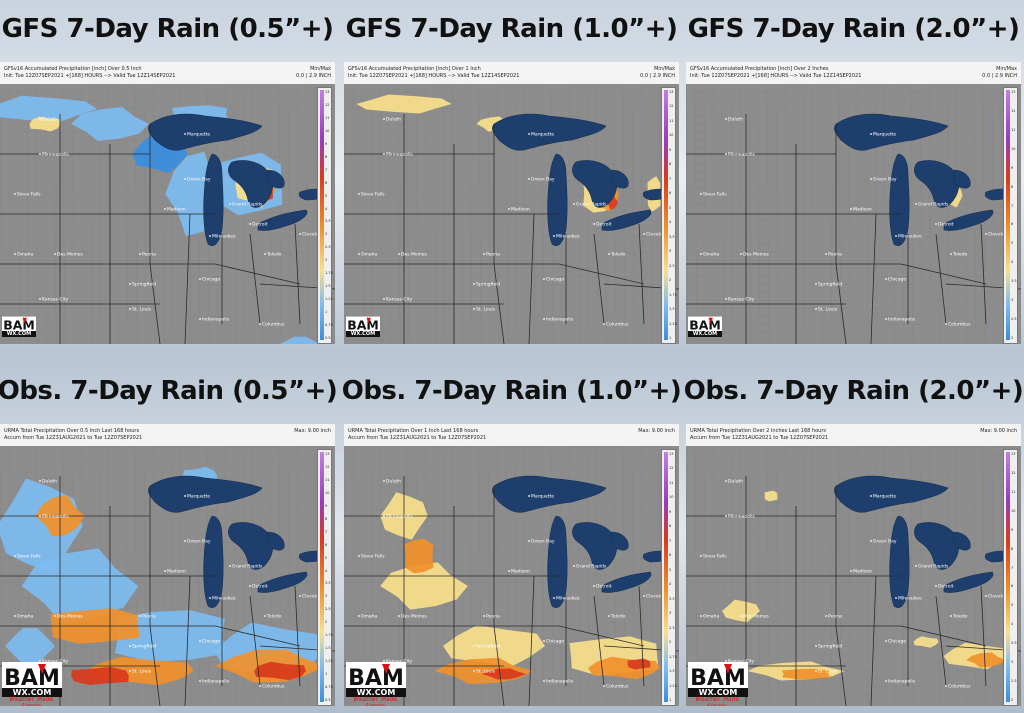 The height and width of the screenshot is (713, 1024). What do you see at coordinates (167, 591) in the screenshot?
I see `state-borders` at bounding box center [167, 591].